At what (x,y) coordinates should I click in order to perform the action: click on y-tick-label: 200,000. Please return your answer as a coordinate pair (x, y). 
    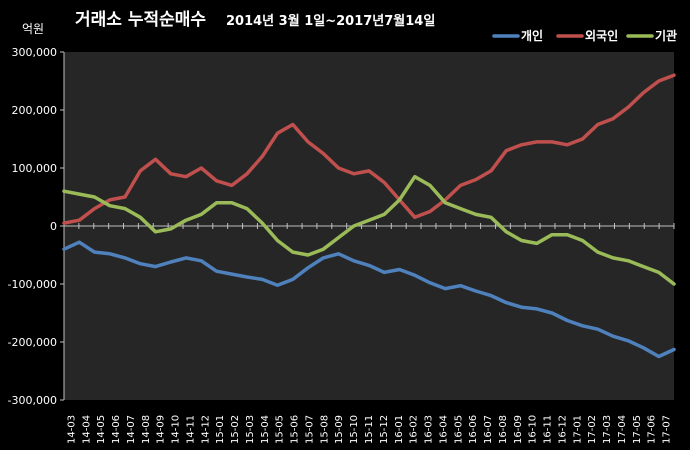
    Looking at the image, I should click on (35, 110).